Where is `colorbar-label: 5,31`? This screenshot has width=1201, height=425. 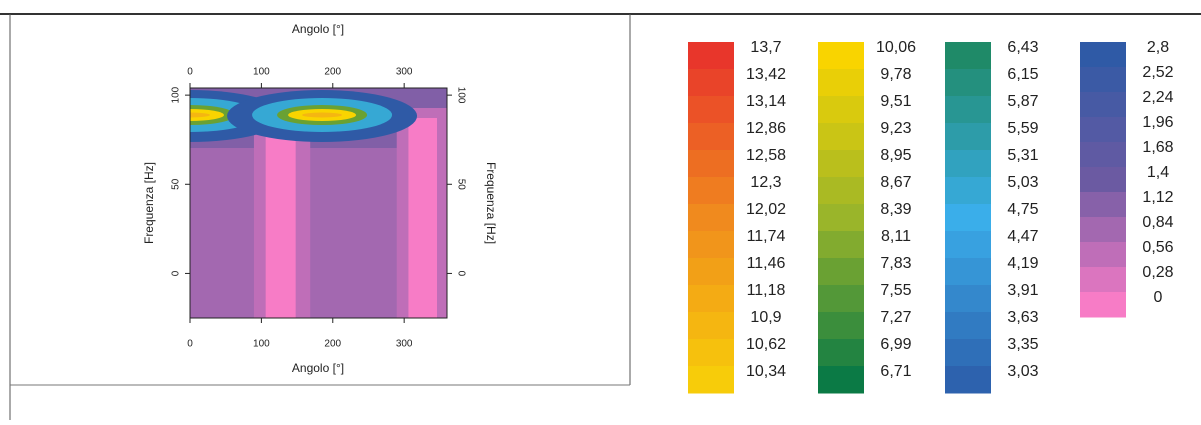
colorbar-label: 5,31 is located at coordinates (1022, 155).